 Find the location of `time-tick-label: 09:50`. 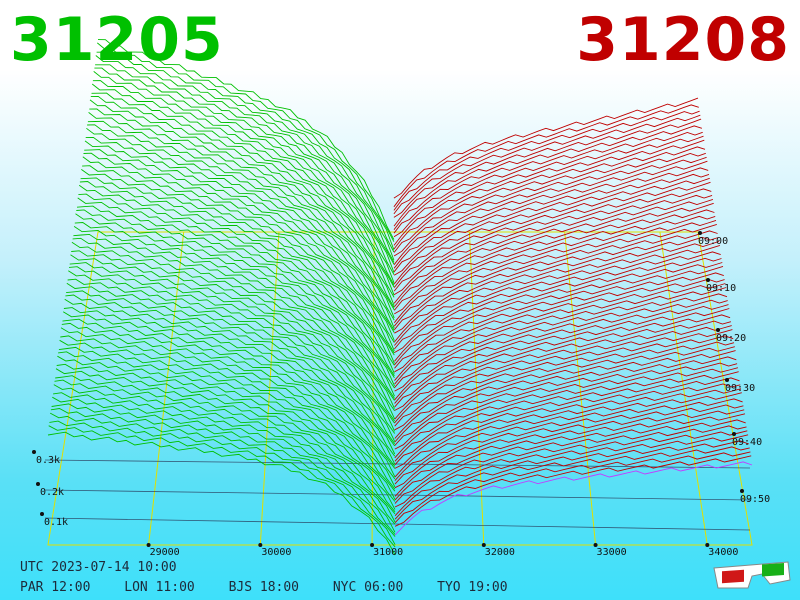

time-tick-label: 09:50 is located at coordinates (755, 499).